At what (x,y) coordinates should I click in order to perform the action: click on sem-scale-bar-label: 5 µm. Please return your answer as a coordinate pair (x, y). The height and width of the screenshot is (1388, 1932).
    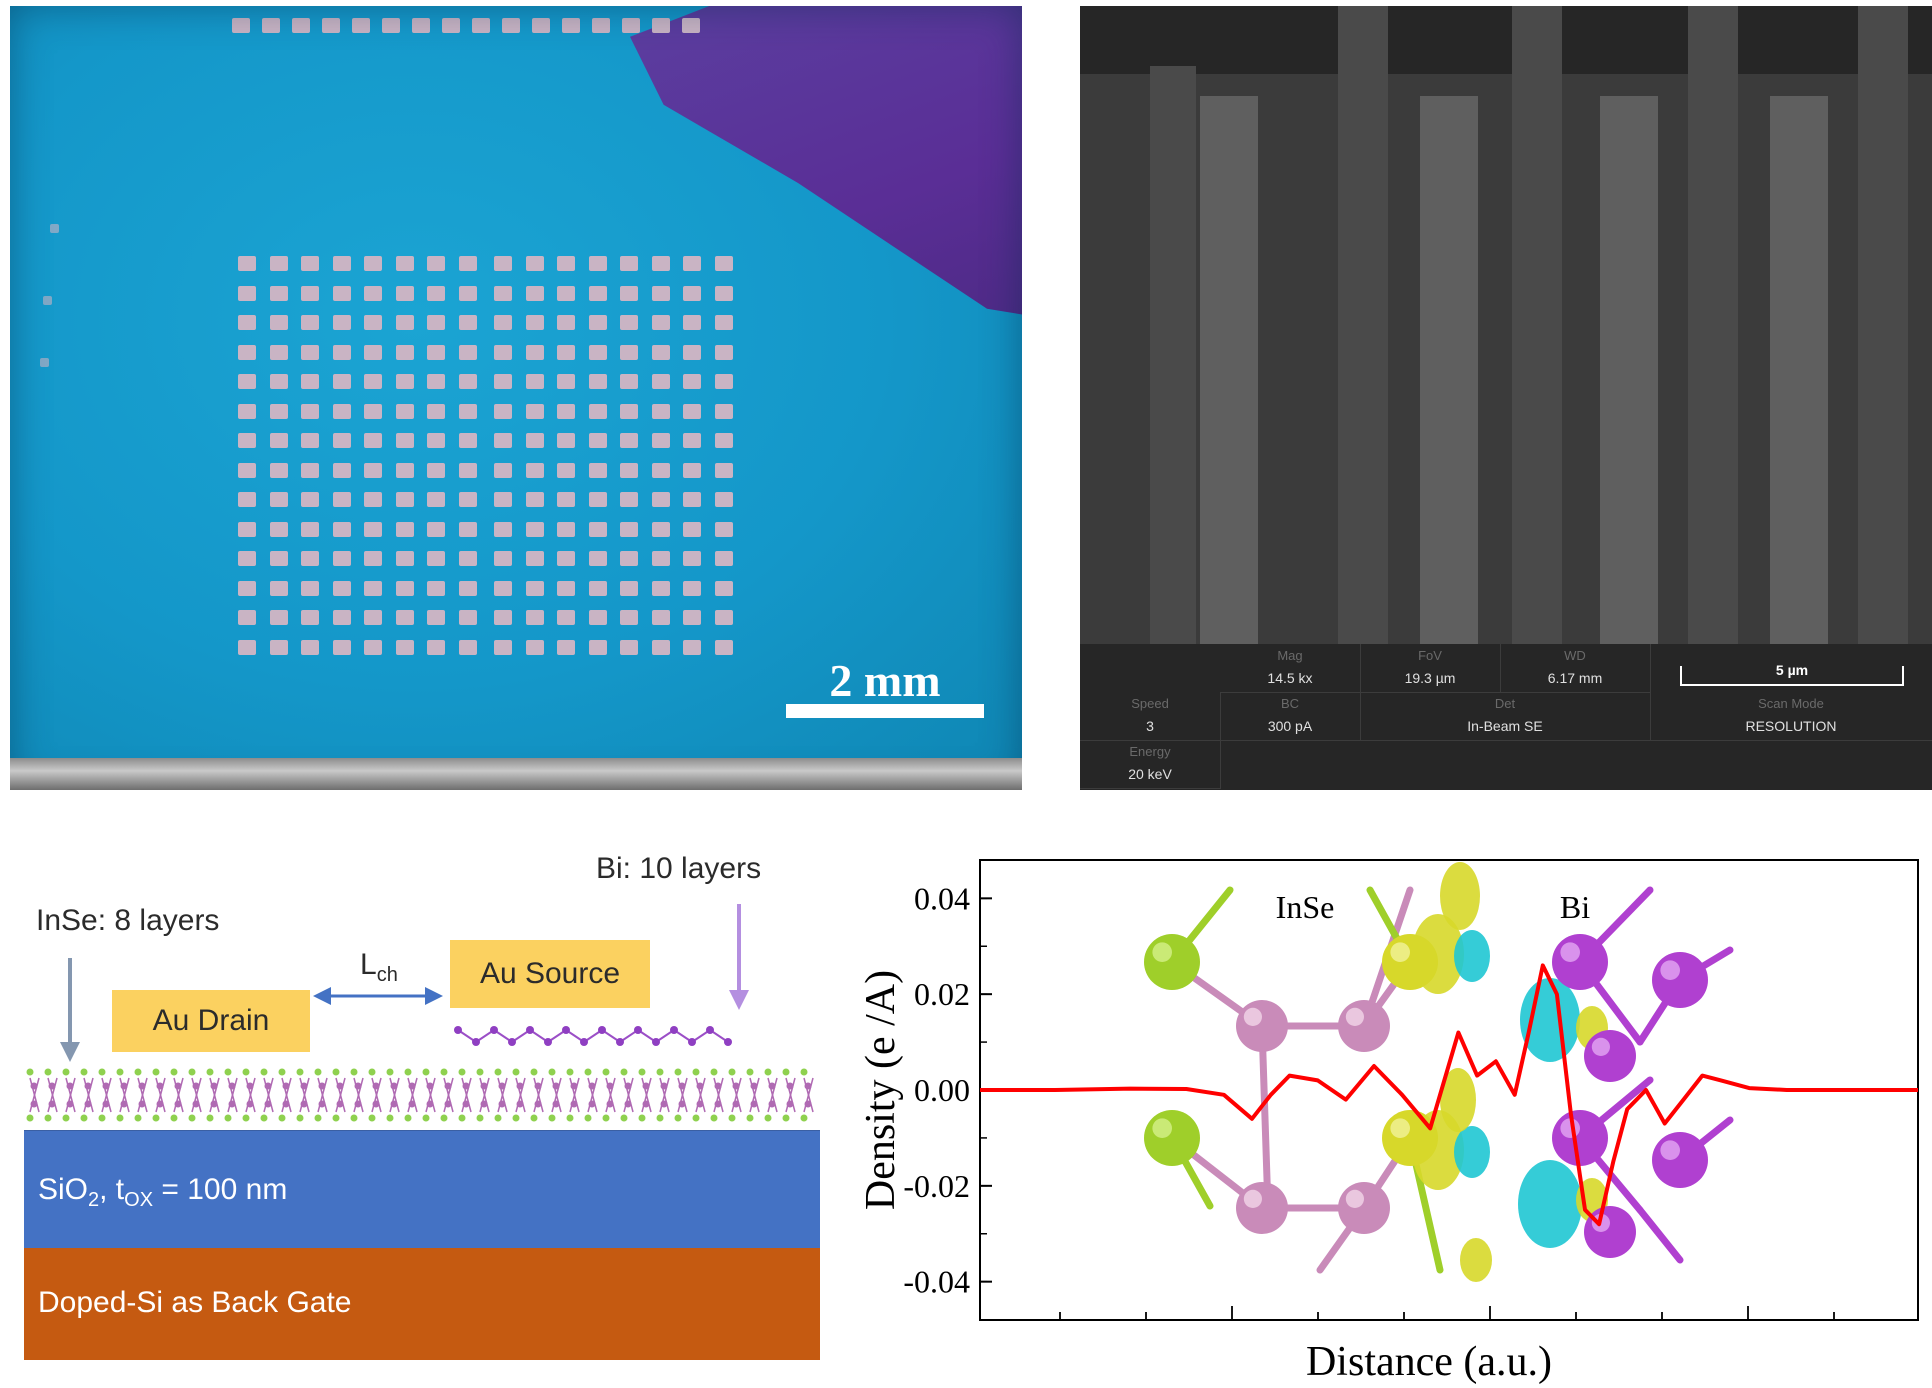
    Looking at the image, I should click on (1792, 670).